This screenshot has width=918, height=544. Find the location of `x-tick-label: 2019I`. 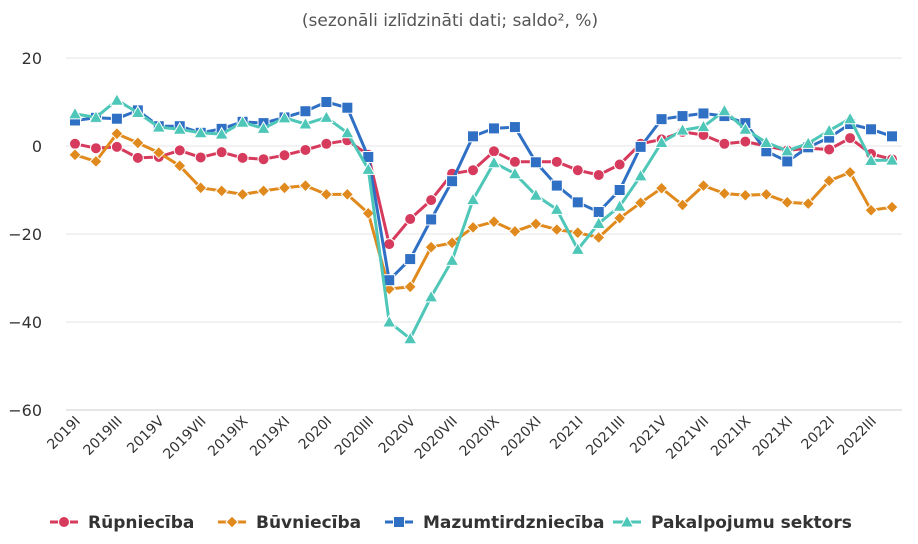

x-tick-label: 2019I is located at coordinates (63, 433).